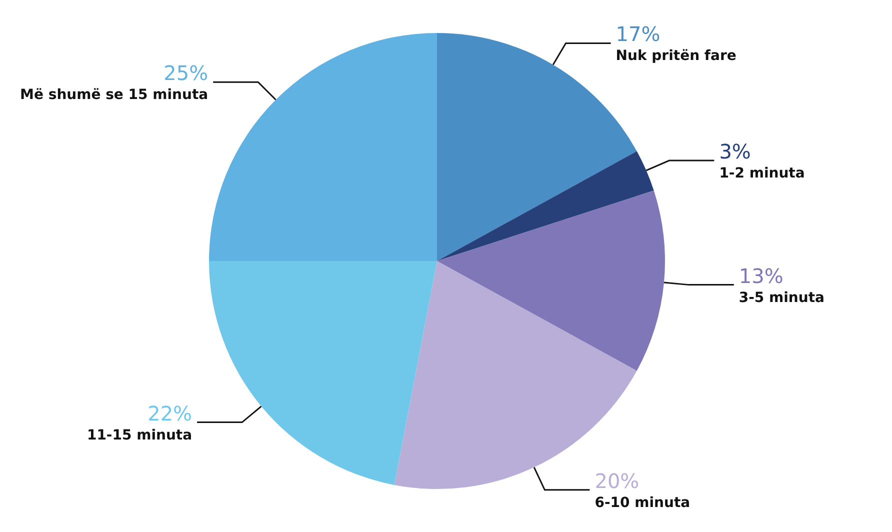 This screenshot has height=532, width=892. What do you see at coordinates (638, 34) in the screenshot?
I see `data-label: 17%` at bounding box center [638, 34].